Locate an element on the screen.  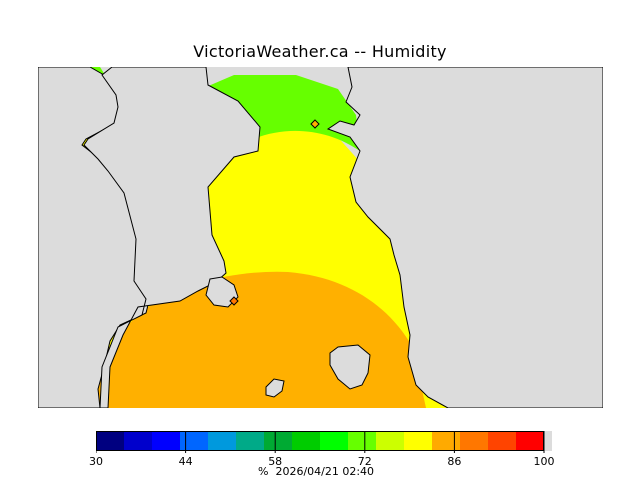
color-legend is located at coordinates (324, 442).